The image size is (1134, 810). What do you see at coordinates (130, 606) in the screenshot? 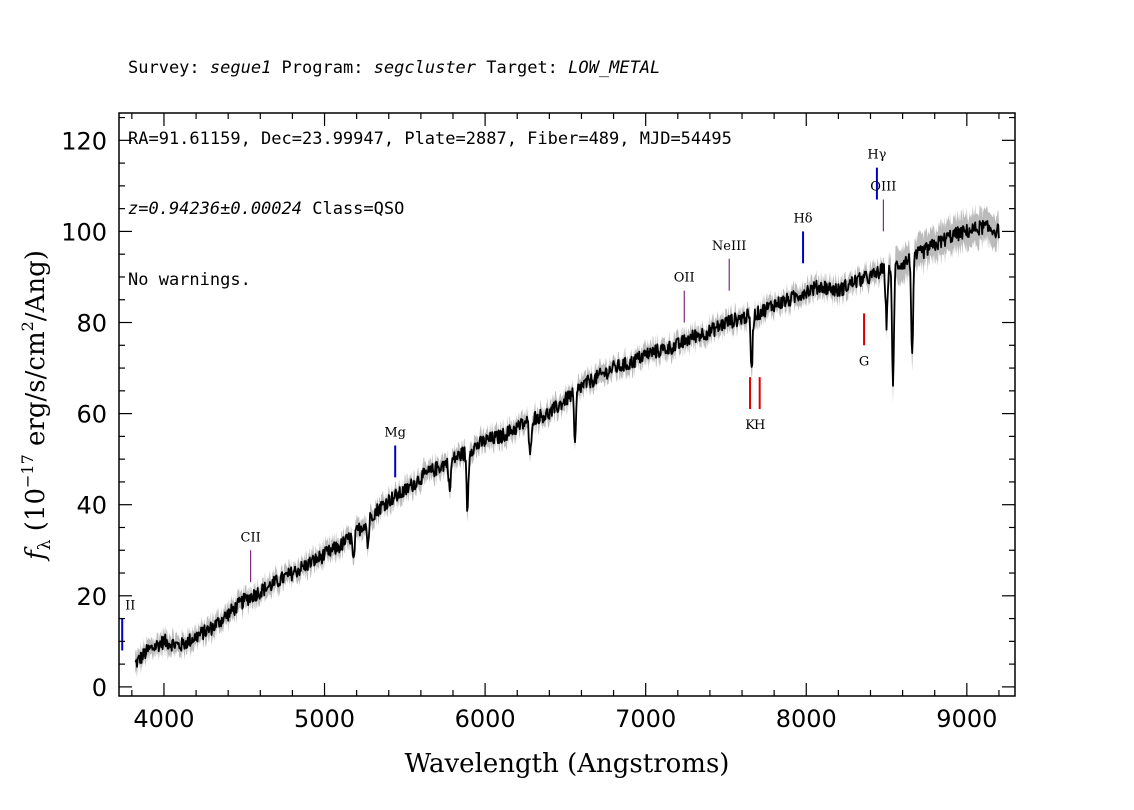
I see `annotation-label: II` at bounding box center [130, 606].